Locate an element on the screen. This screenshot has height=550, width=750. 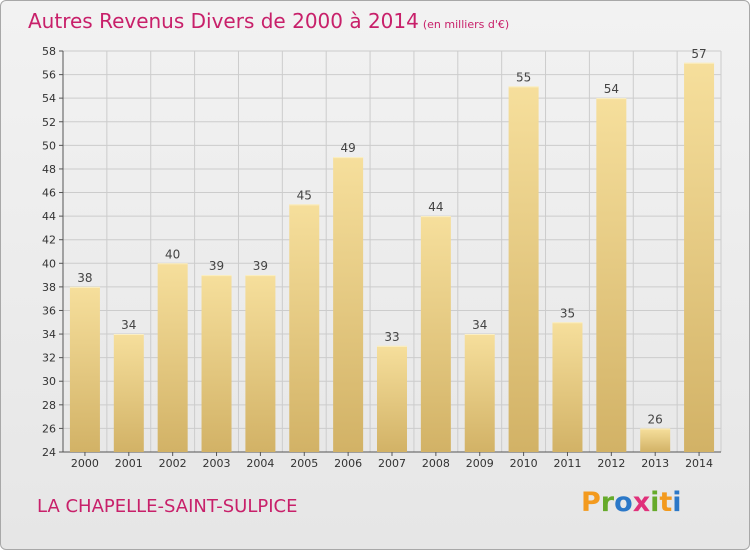
y-tick-label: 54 is located at coordinates (49, 98).